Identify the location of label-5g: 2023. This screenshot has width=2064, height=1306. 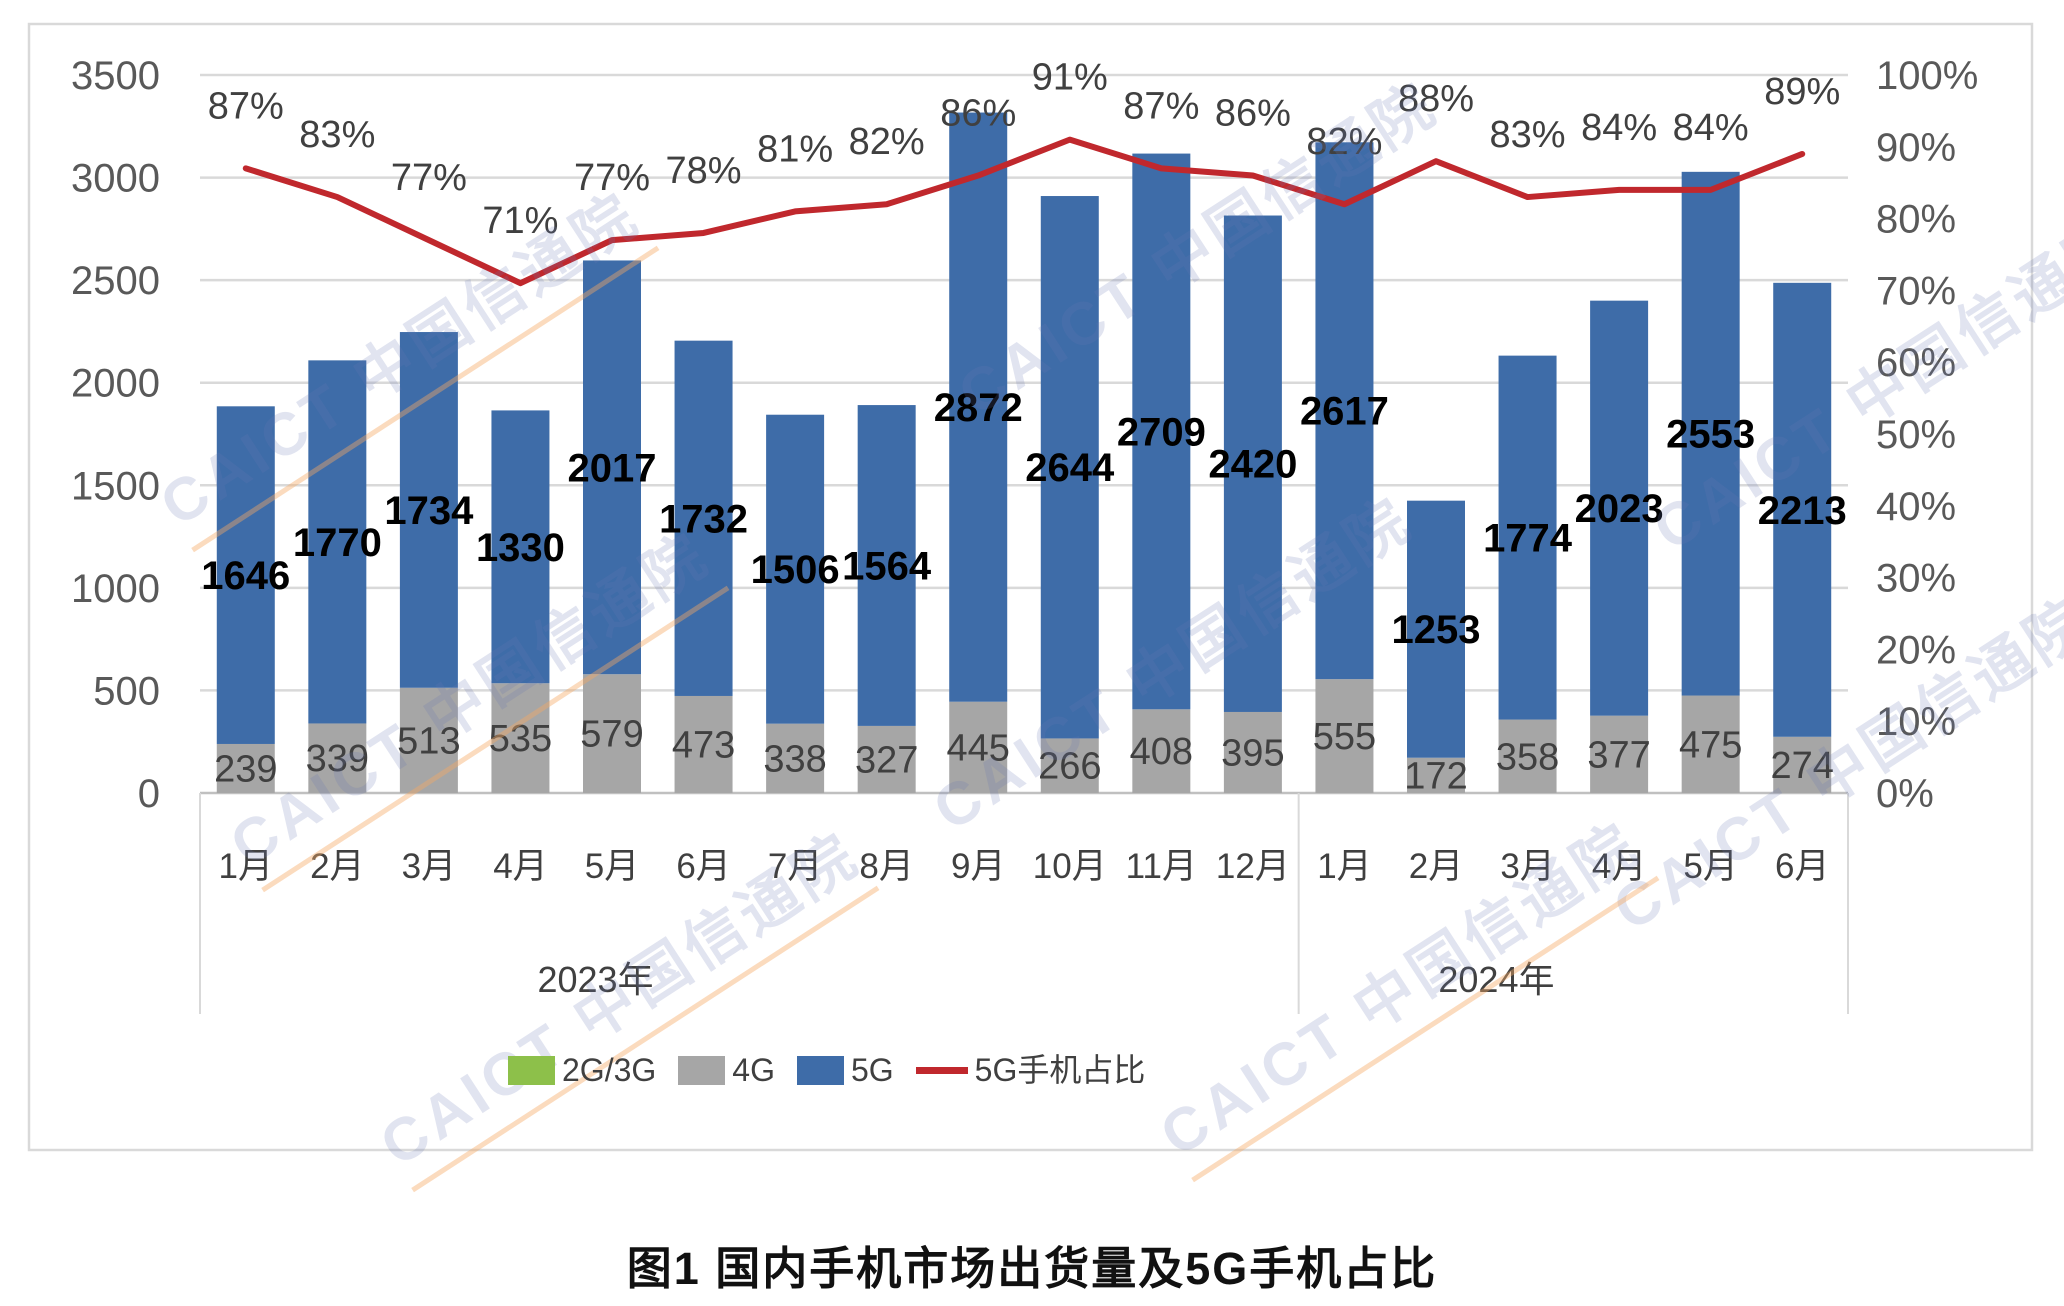
(1619, 509).